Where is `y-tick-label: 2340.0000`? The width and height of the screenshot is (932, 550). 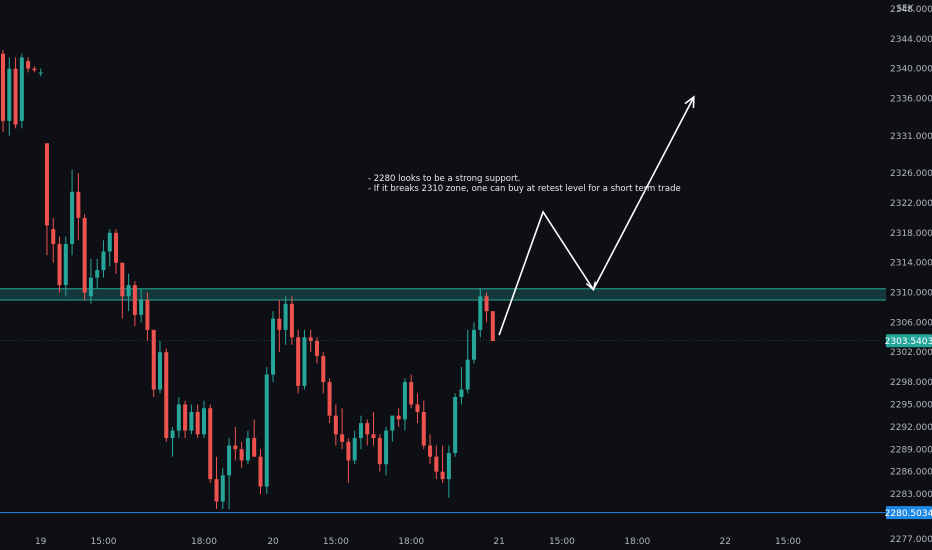
y-tick-label: 2340.0000 is located at coordinates (911, 70).